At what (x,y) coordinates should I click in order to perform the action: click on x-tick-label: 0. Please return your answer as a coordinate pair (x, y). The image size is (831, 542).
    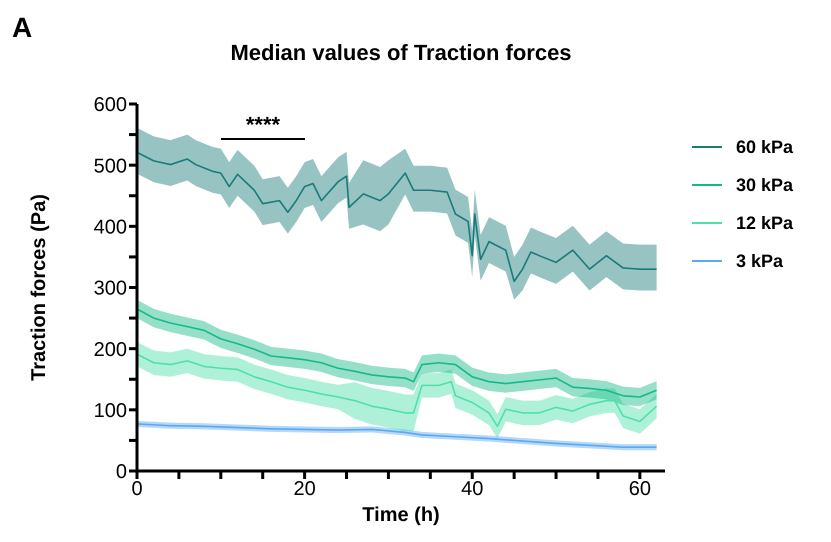
    Looking at the image, I should click on (137, 489).